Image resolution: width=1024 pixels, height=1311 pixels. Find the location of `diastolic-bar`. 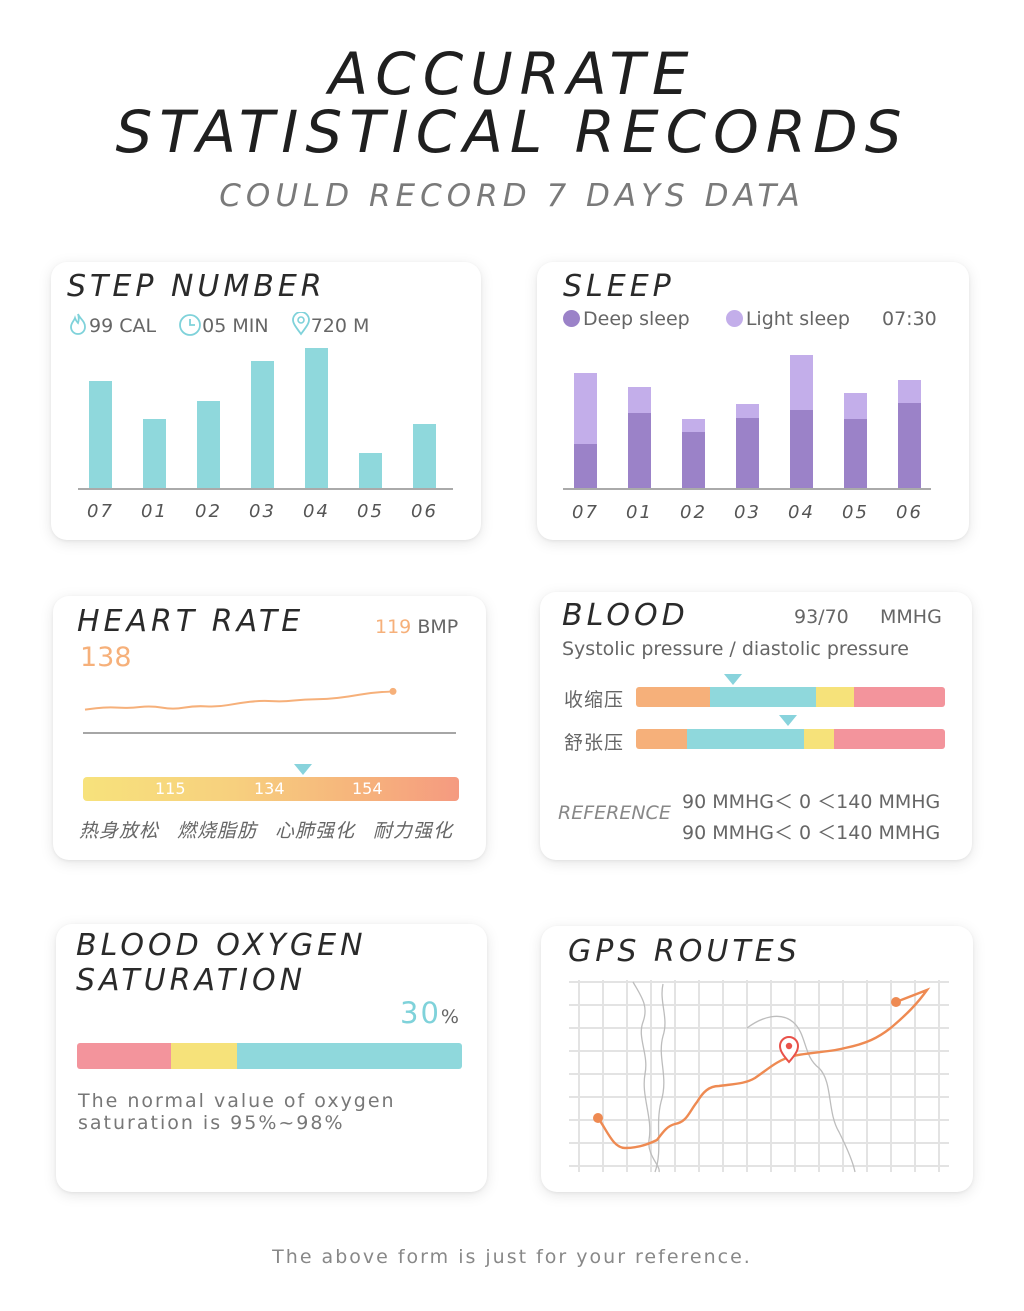

diastolic-bar is located at coordinates (790, 739).